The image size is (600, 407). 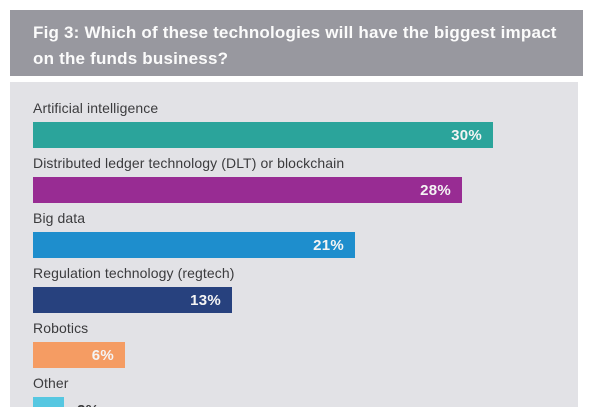 I want to click on bar-row: Big data 21%, so click(x=305, y=234).